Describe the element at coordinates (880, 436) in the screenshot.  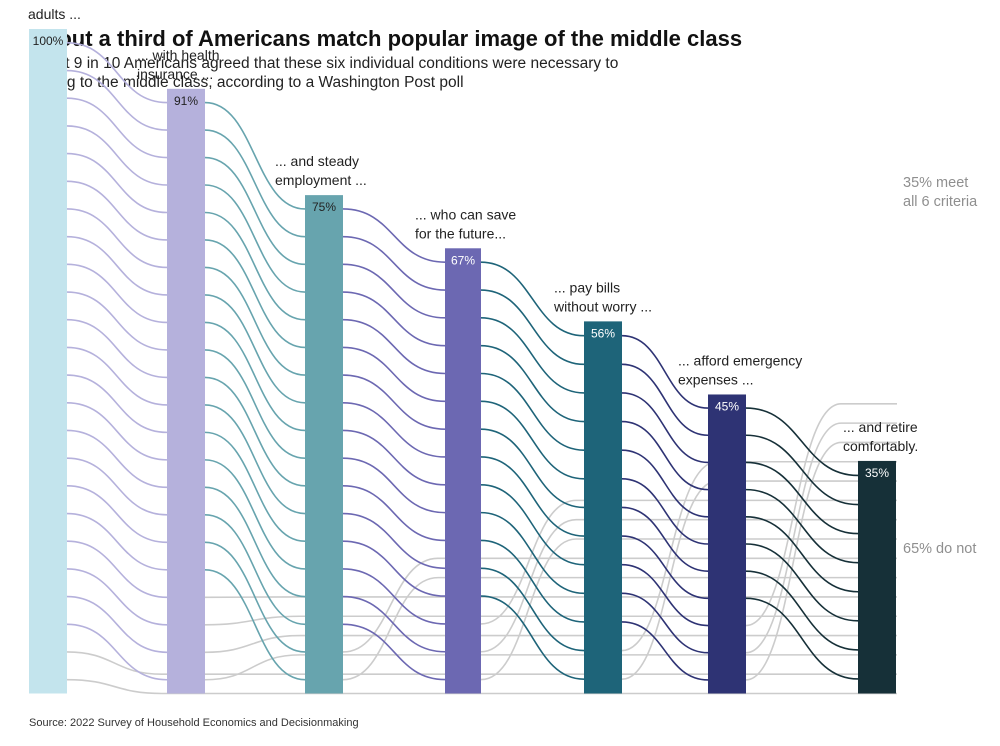
I see `stage-caption: ... and retire comfortably.` at that location.